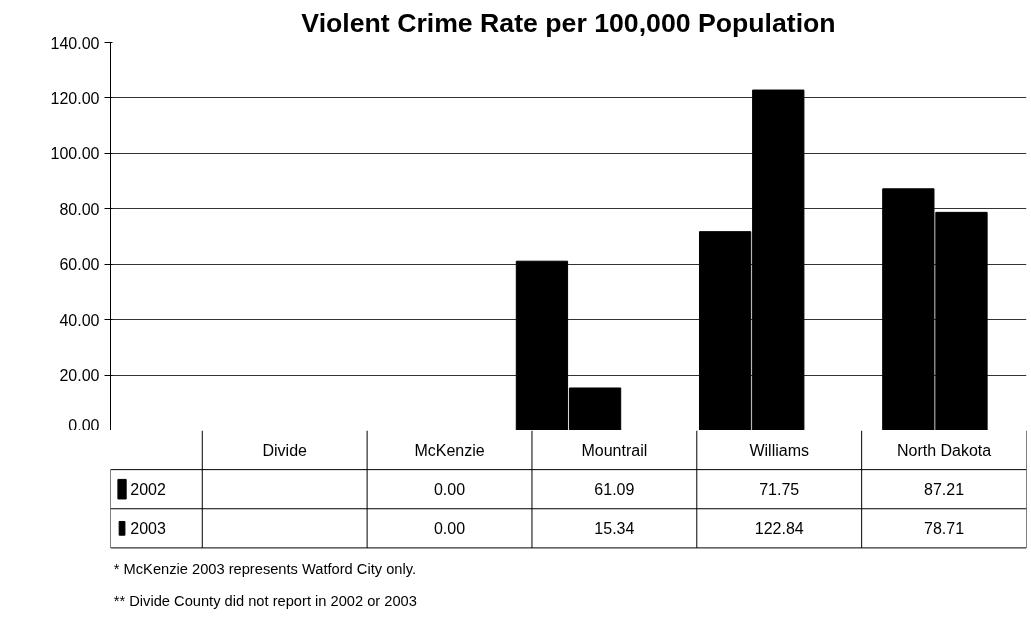 This screenshot has height=621, width=1031. What do you see at coordinates (79, 209) in the screenshot?
I see `y-tick-label: 80.00` at bounding box center [79, 209].